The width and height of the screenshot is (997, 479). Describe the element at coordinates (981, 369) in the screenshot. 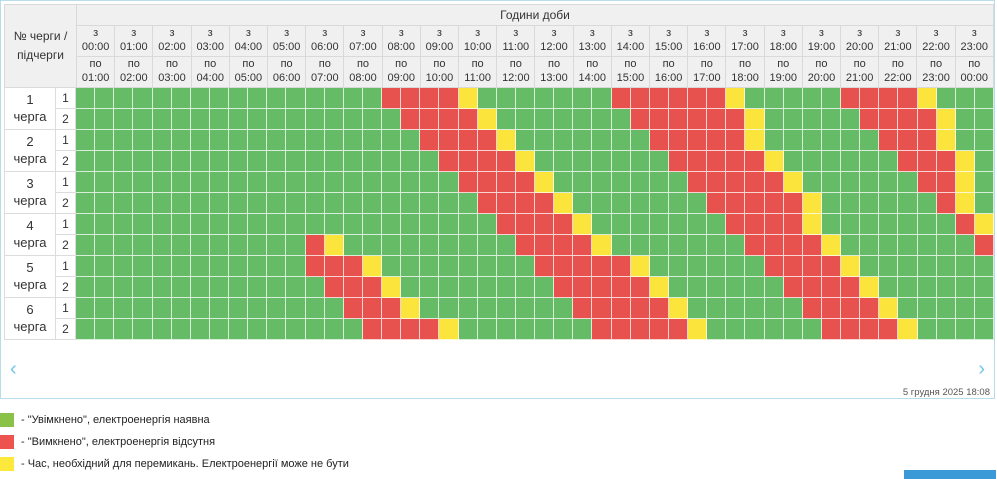

I see `next-page-button: ›` at that location.